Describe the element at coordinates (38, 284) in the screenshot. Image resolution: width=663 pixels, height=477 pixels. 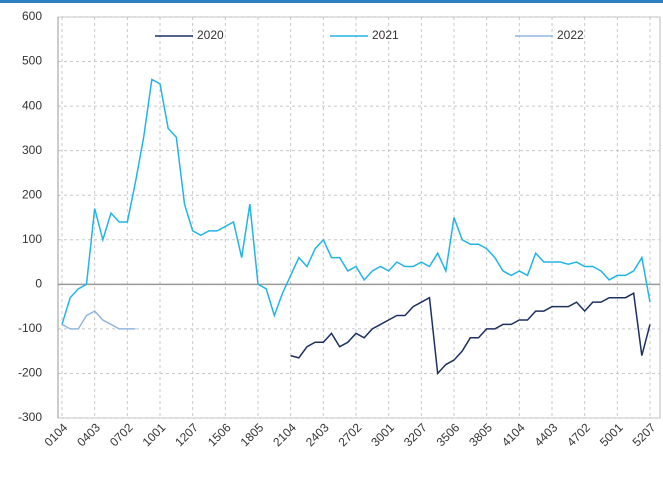
I see `y-tick-label: 0` at that location.